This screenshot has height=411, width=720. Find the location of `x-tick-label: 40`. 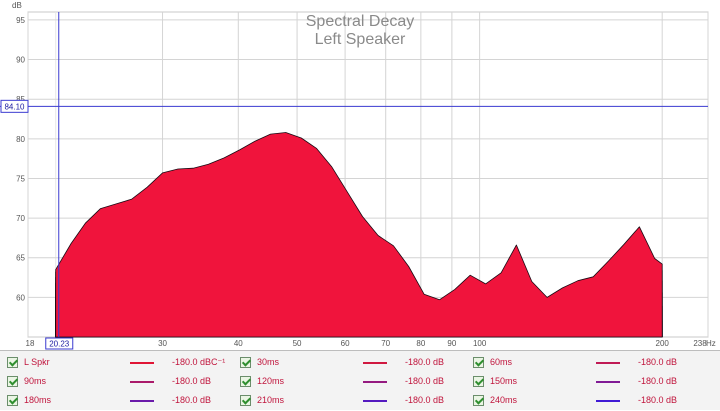

x-tick-label: 40 is located at coordinates (238, 343).